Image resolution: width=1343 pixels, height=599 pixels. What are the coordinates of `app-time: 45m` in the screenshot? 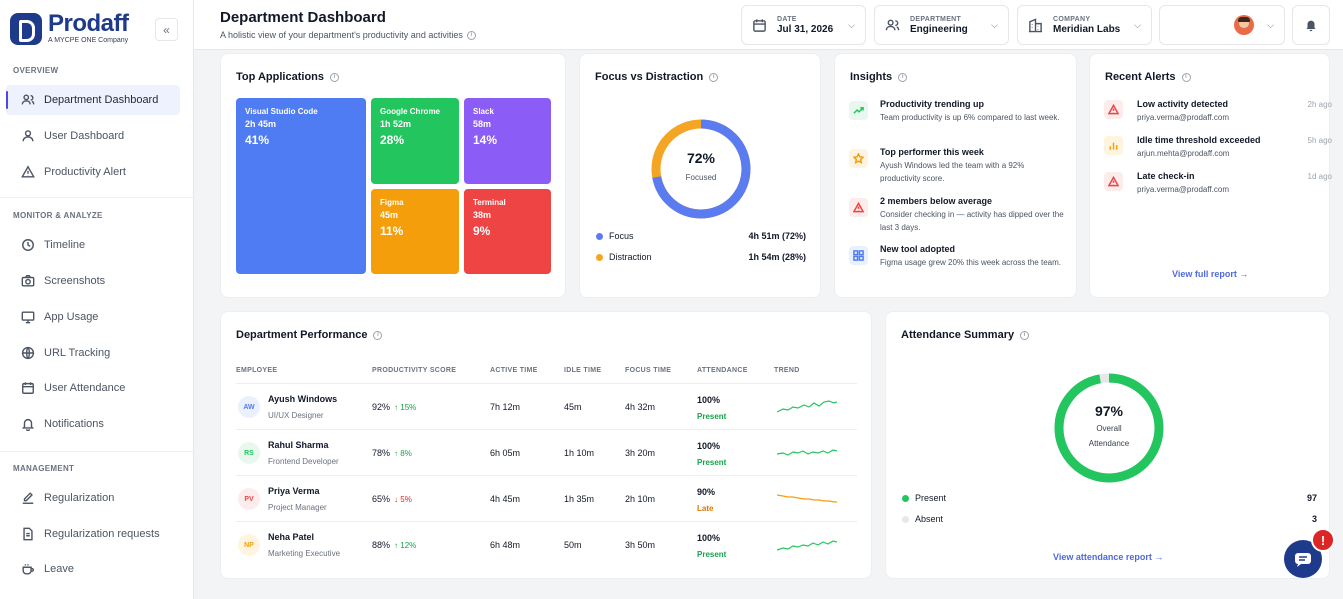 It's located at (389, 215).